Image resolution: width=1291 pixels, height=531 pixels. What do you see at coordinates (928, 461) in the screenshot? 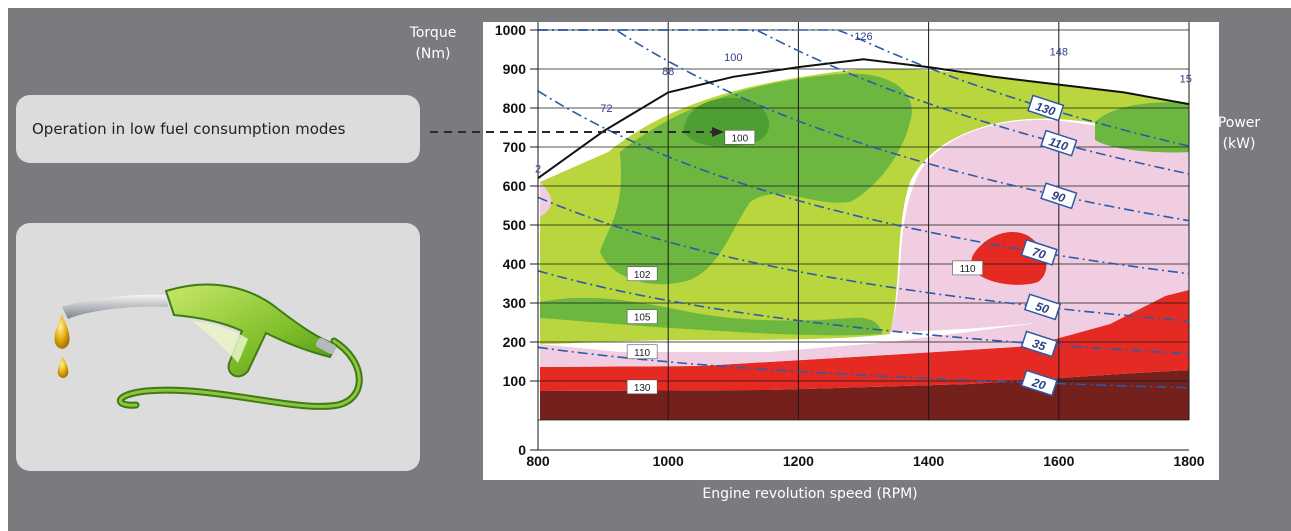
I see `x-tick-label: 1400` at bounding box center [928, 461].